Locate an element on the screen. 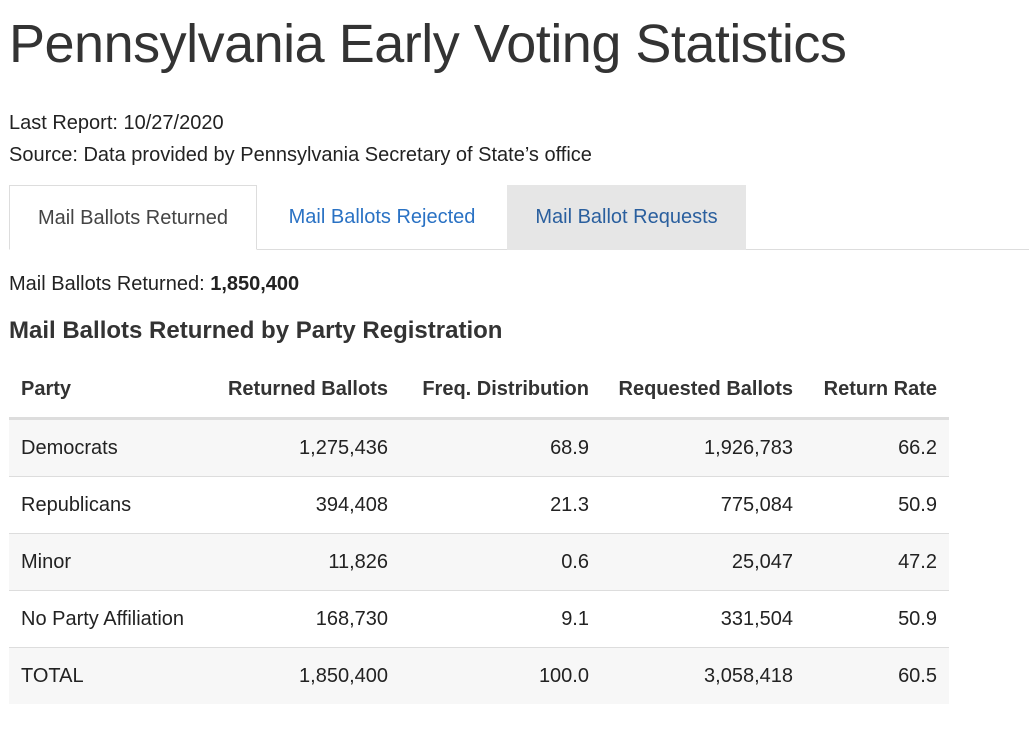 This screenshot has width=1029, height=732. cell-return-rate: 47.2 is located at coordinates (877, 562).